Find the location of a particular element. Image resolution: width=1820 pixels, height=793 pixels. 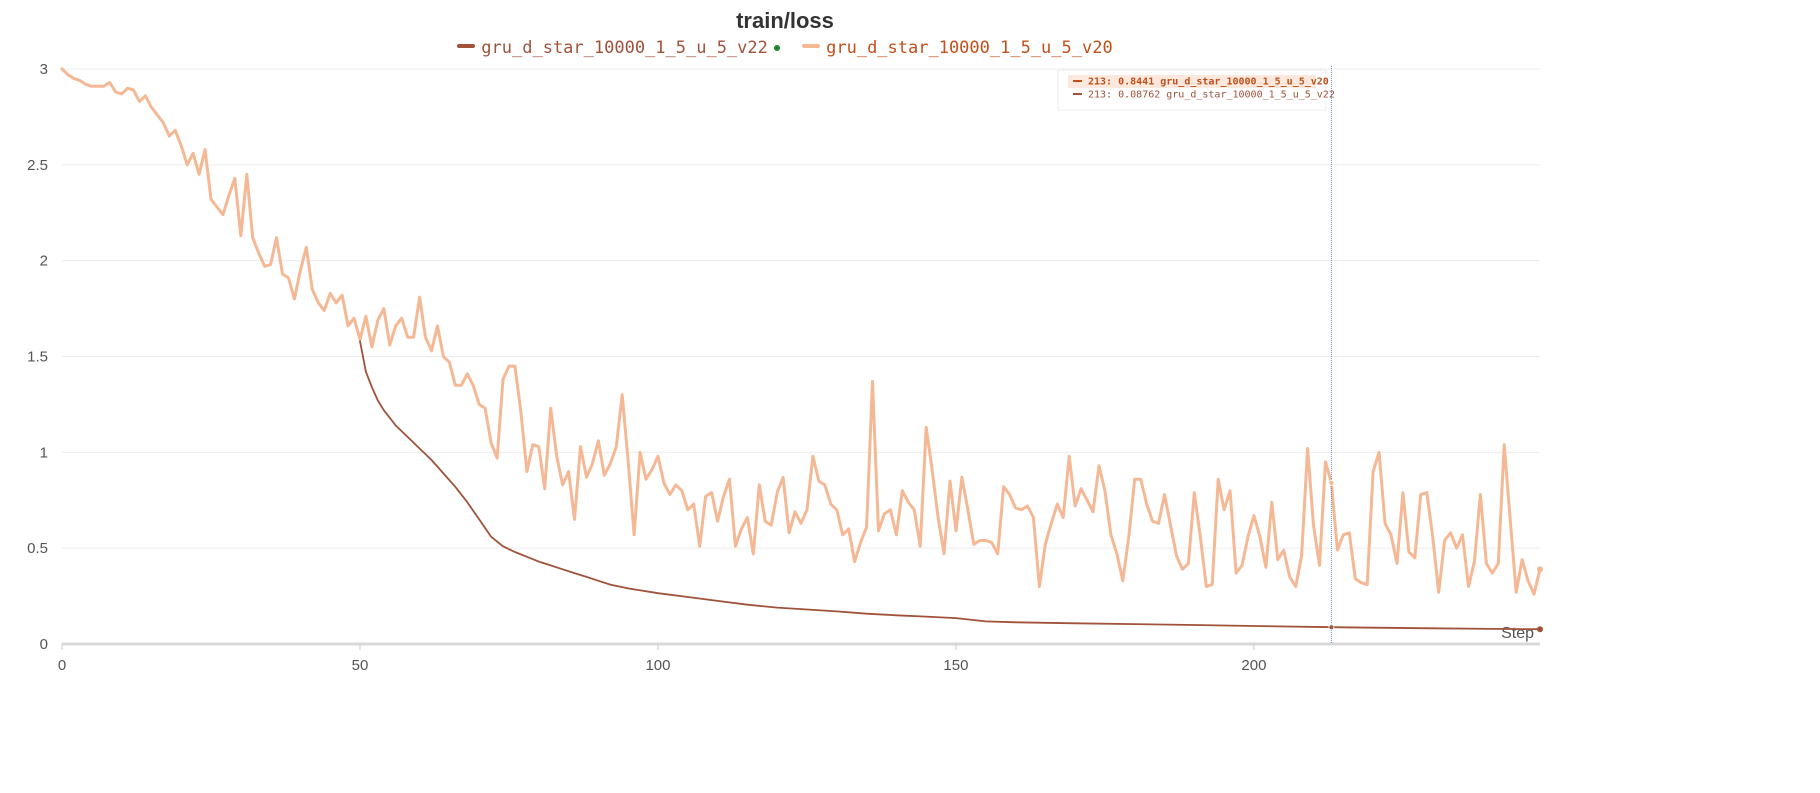

x-axis-title: Step is located at coordinates (1517, 633).